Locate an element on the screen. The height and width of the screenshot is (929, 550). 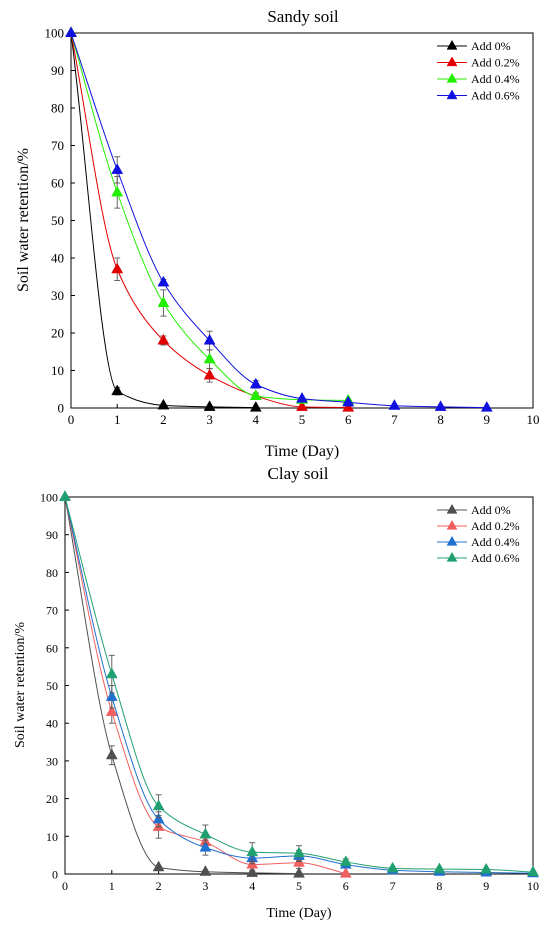
y-tick-label: 70 is located at coordinates (57, 145).